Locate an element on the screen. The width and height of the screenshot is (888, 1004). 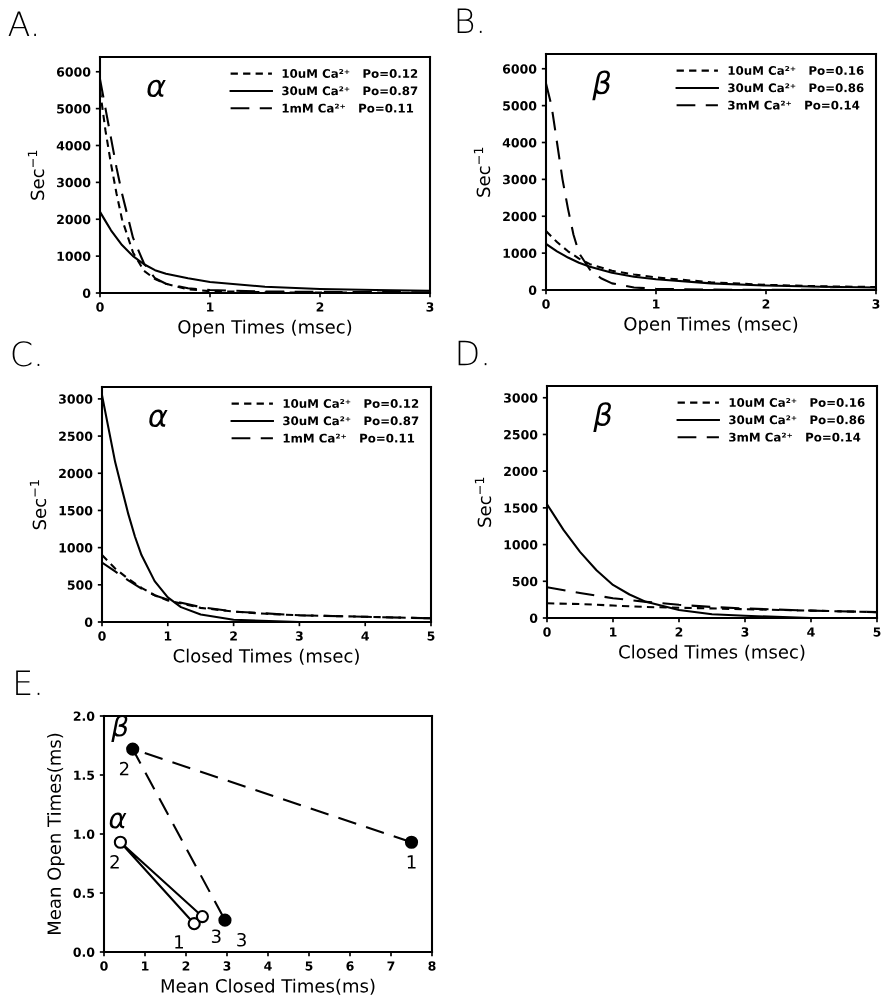
y-tick-label: 0.0 is located at coordinates (84, 952).